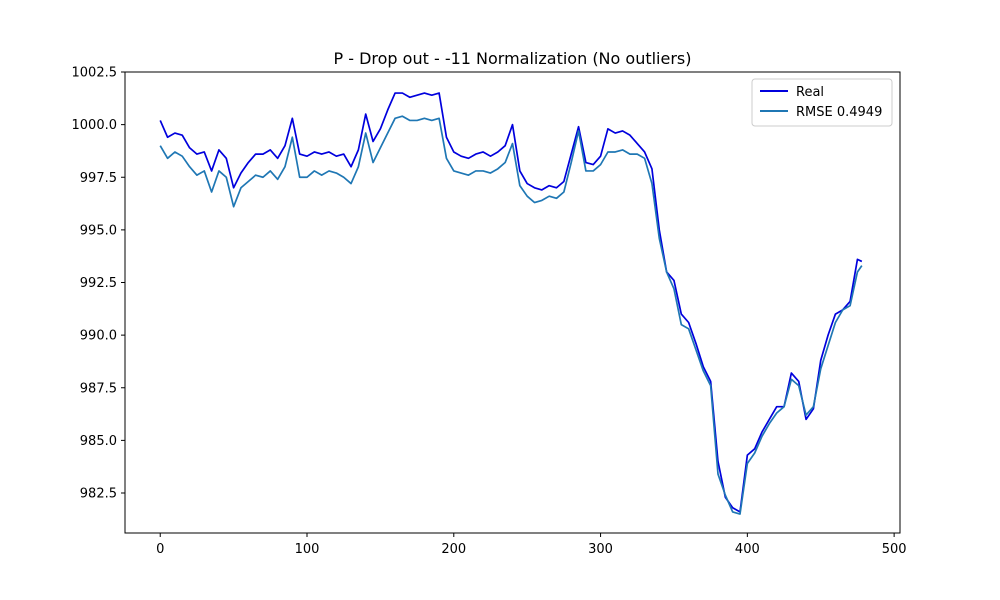 This screenshot has width=1000, height=600. Describe the element at coordinates (98, 388) in the screenshot. I see `y-tick-label: 987.5` at that location.